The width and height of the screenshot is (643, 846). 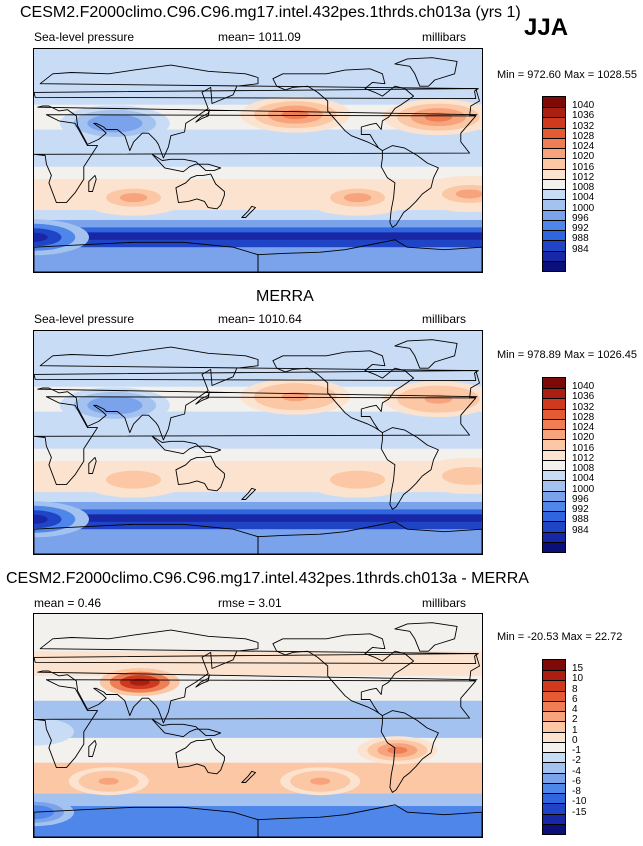 What do you see at coordinates (444, 319) in the screenshot?
I see `panel2-units-label: millibars` at bounding box center [444, 319].